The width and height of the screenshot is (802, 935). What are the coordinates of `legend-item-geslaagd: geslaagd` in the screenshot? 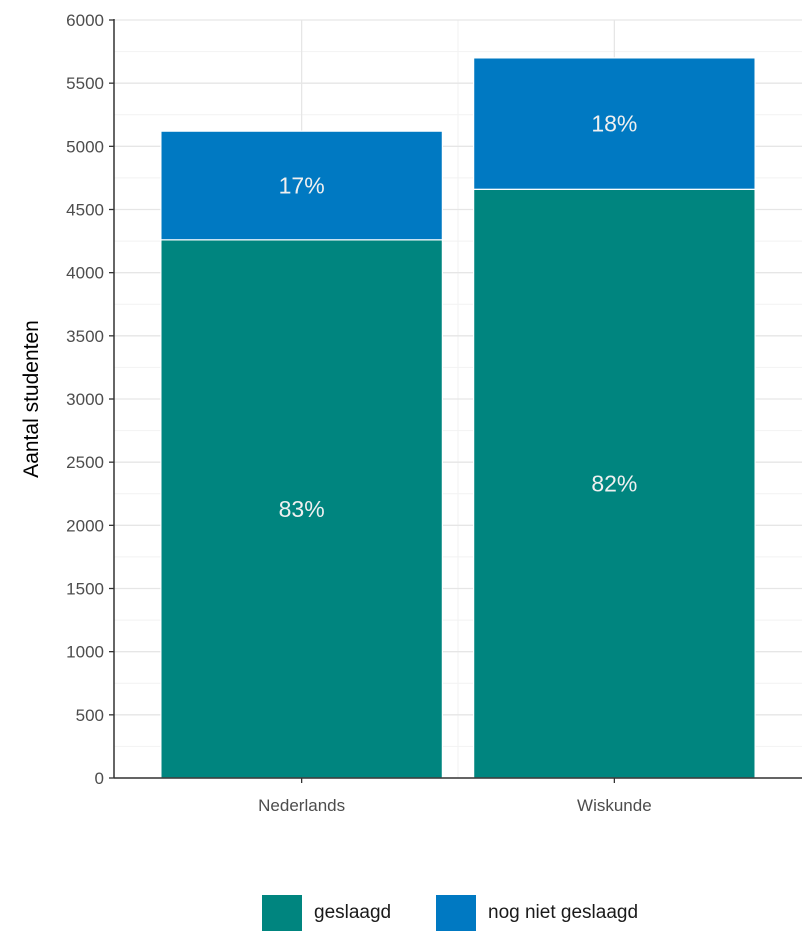 It's located at (326, 913).